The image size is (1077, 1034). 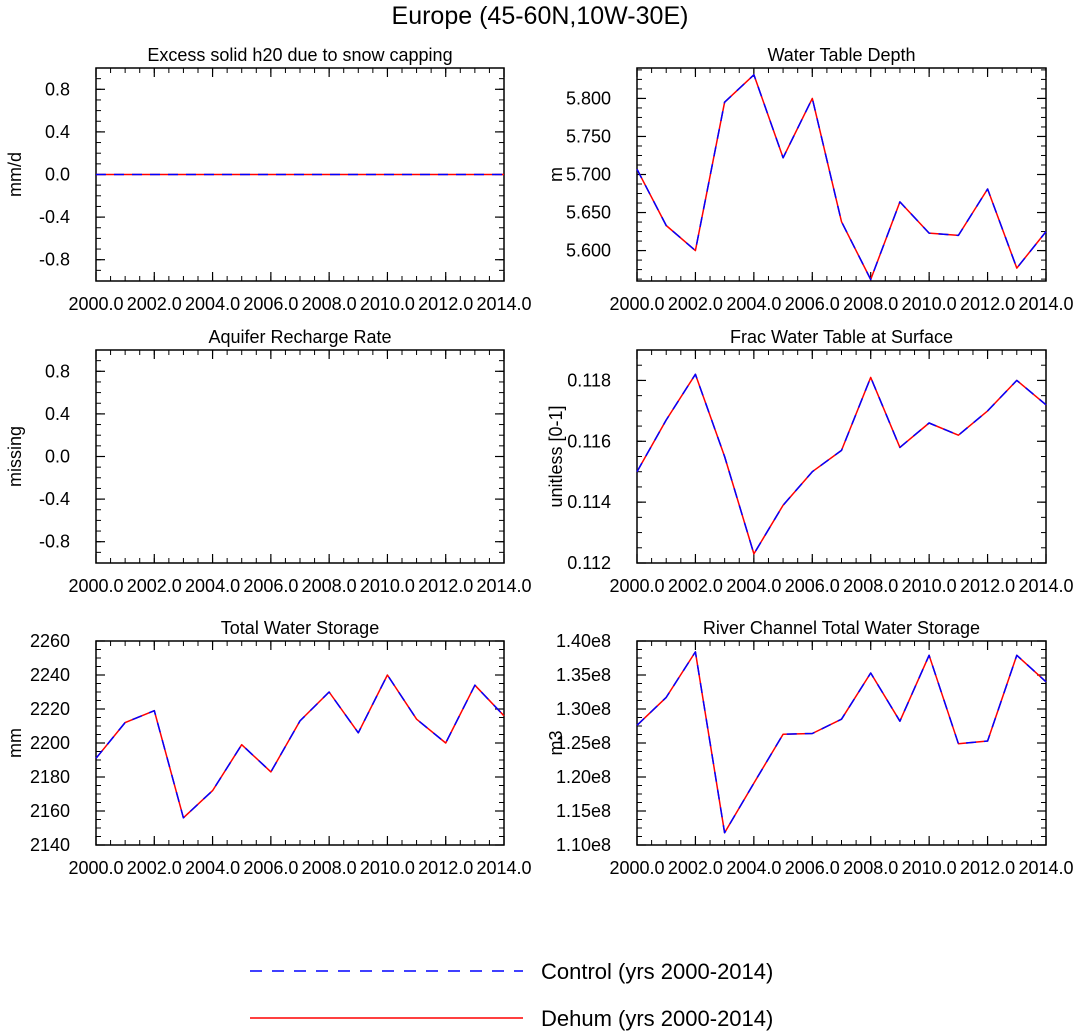 I want to click on chart-title: Excess solid h20 due to snow capping, so click(x=299, y=55).